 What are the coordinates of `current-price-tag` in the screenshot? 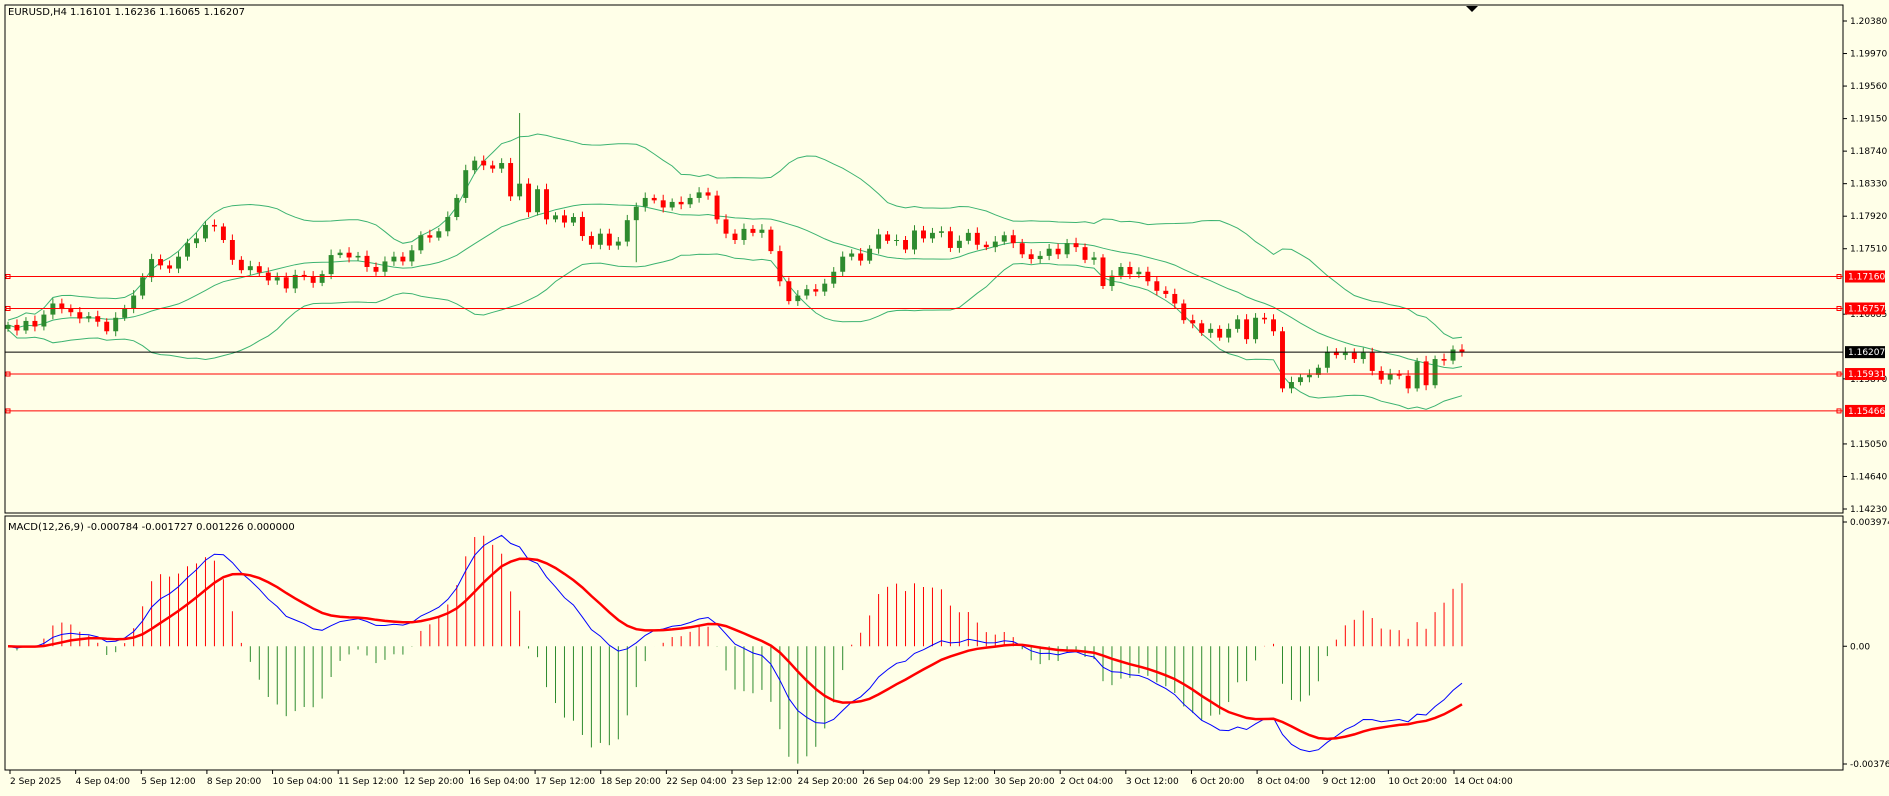 It's located at (1865, 352).